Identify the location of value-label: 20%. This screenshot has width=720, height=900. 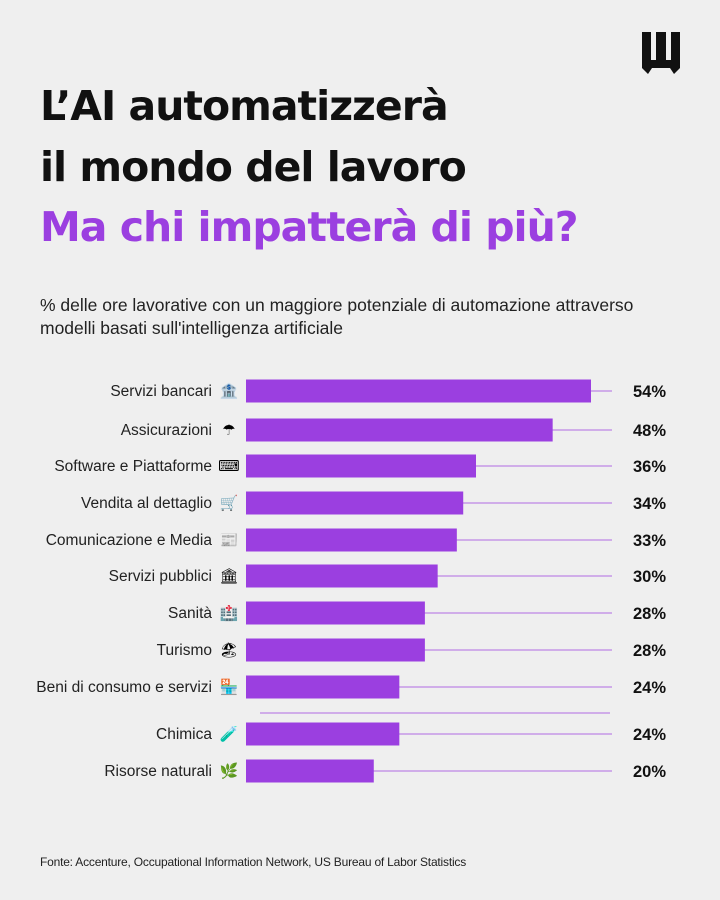
(649, 772).